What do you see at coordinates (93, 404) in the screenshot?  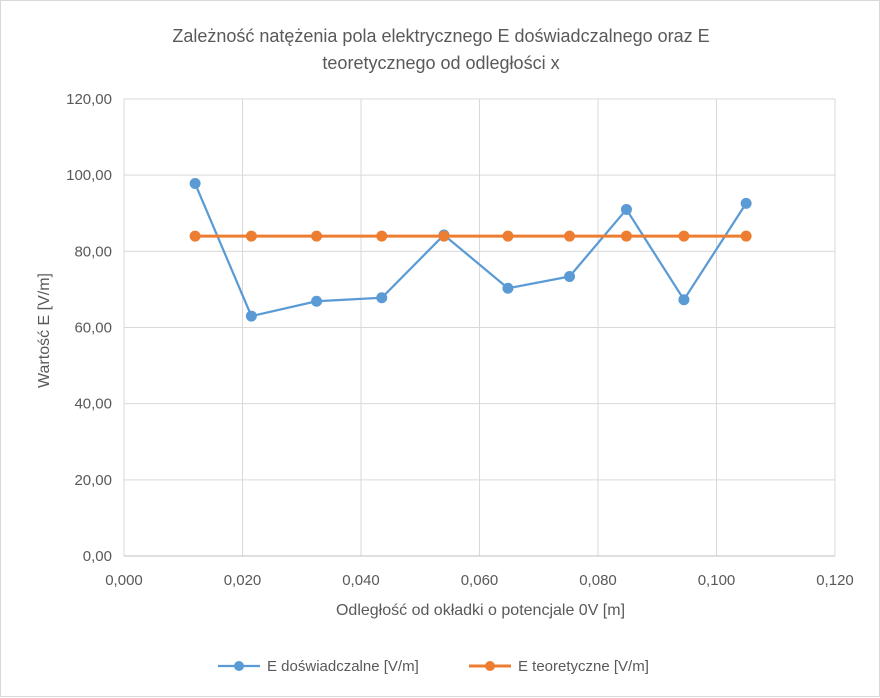 I see `y-tick-label: 40,00` at bounding box center [93, 404].